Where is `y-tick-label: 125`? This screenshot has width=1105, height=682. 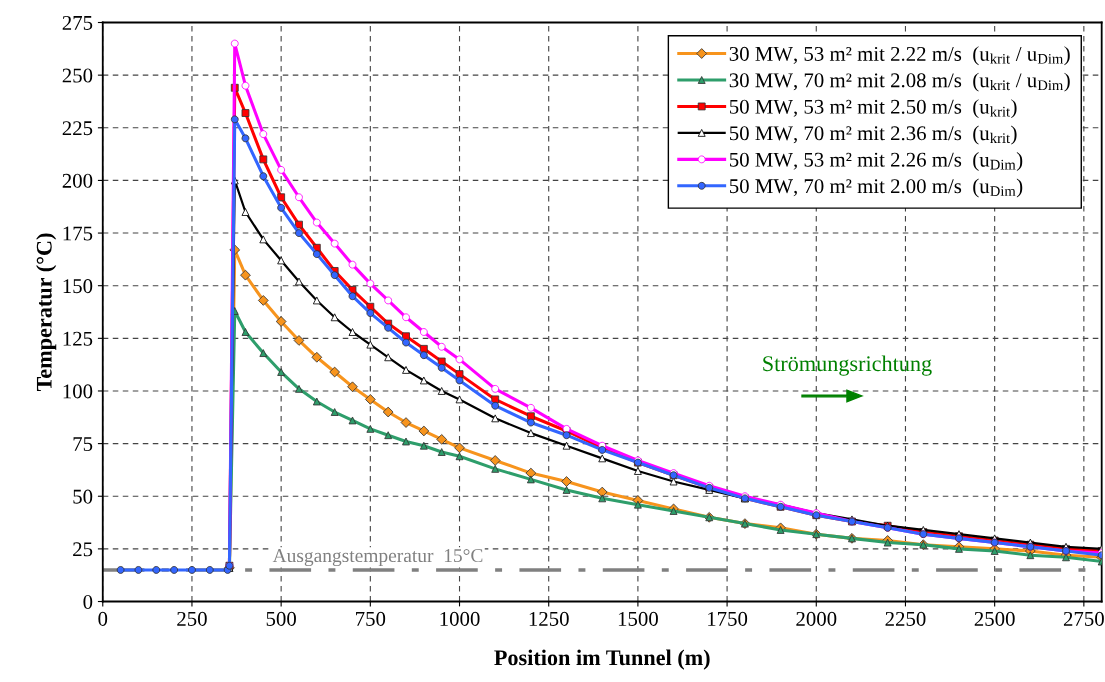
y-tick-label: 125 is located at coordinates (78, 338).